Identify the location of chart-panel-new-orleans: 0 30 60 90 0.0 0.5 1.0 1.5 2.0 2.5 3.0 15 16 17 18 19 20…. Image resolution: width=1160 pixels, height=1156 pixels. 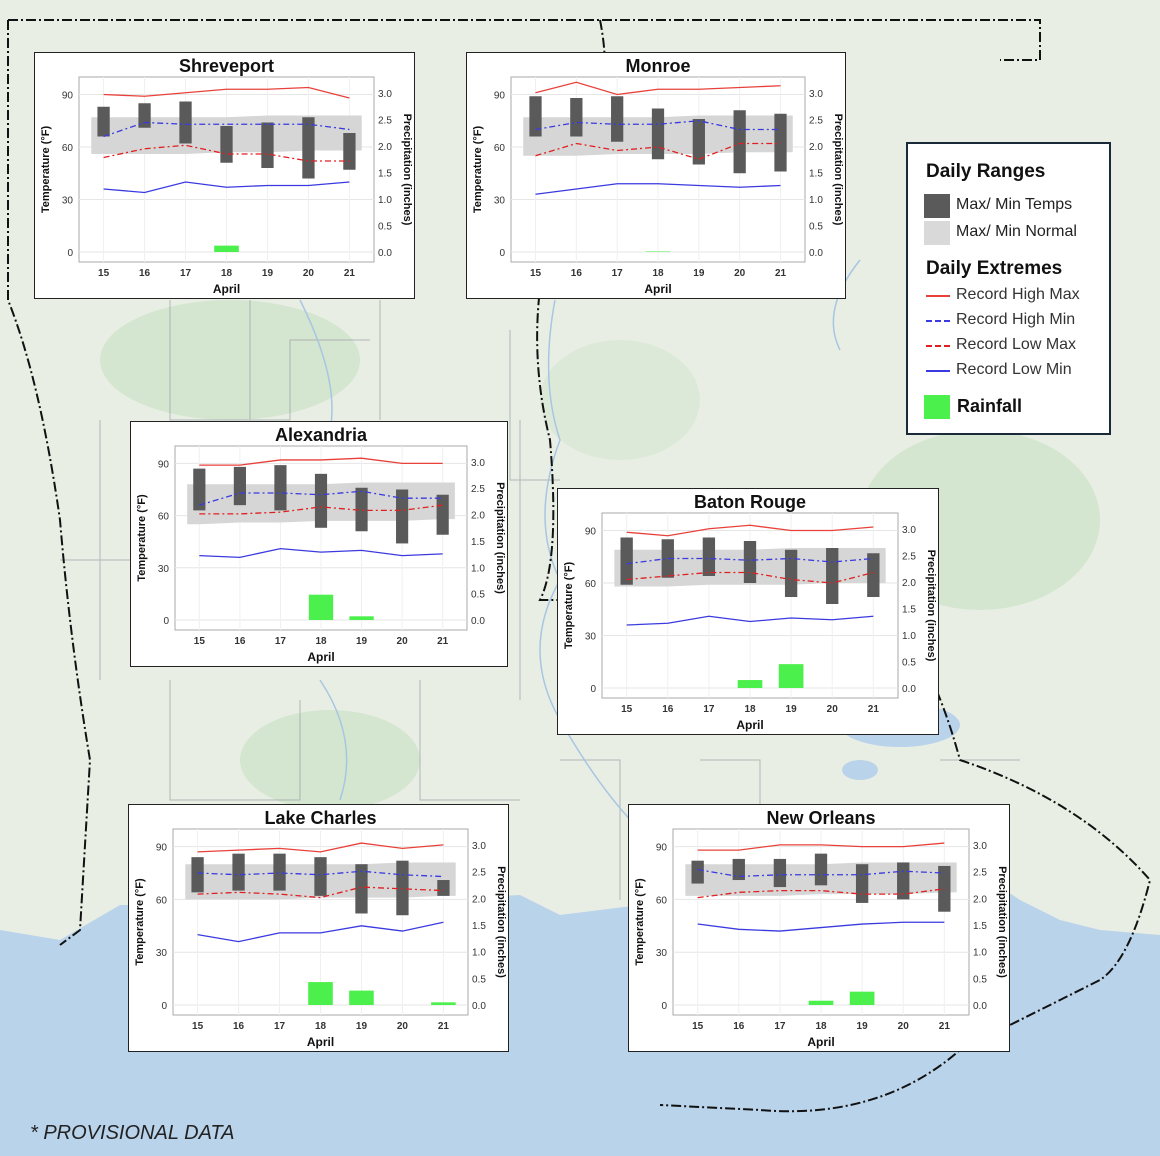
(819, 928).